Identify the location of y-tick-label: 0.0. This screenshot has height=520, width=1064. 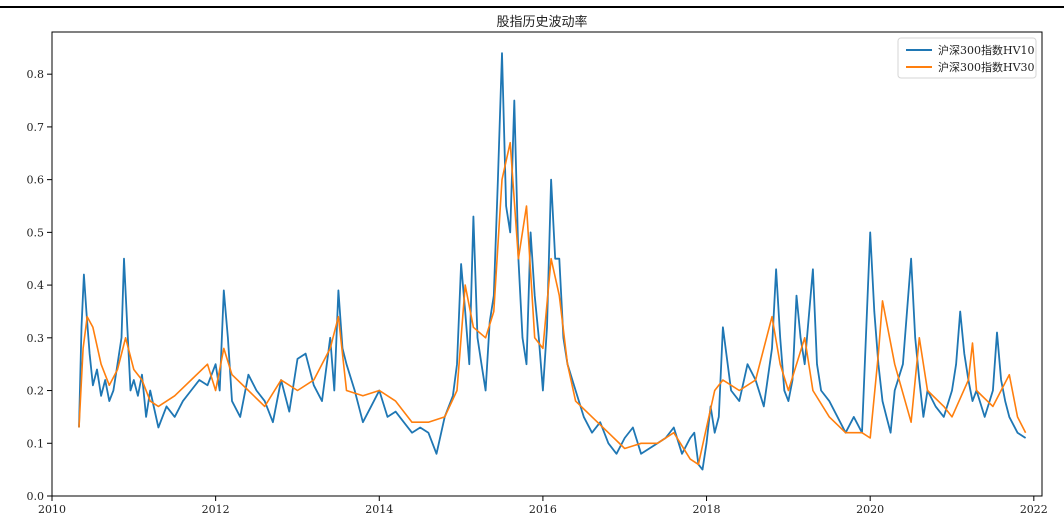
(36, 496).